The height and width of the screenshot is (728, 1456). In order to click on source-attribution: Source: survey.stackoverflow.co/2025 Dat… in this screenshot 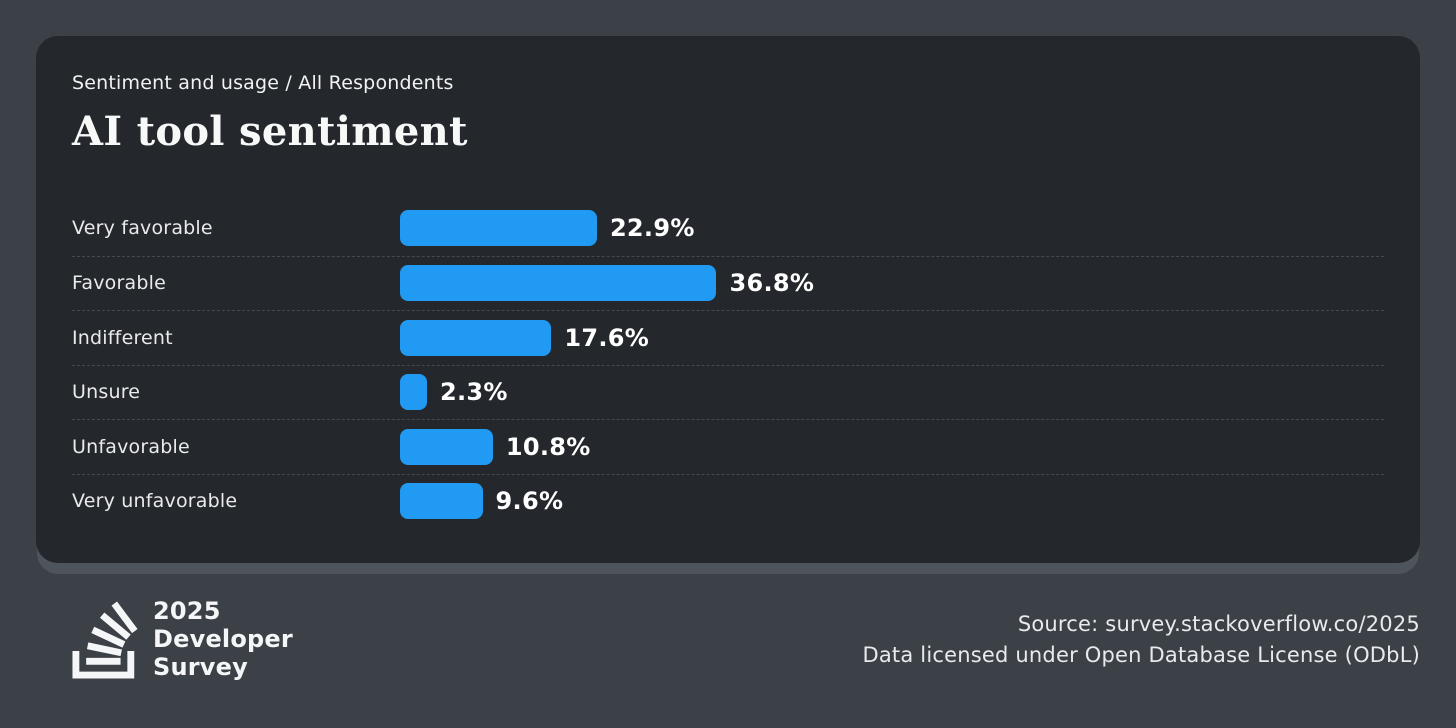, I will do `click(1141, 640)`.